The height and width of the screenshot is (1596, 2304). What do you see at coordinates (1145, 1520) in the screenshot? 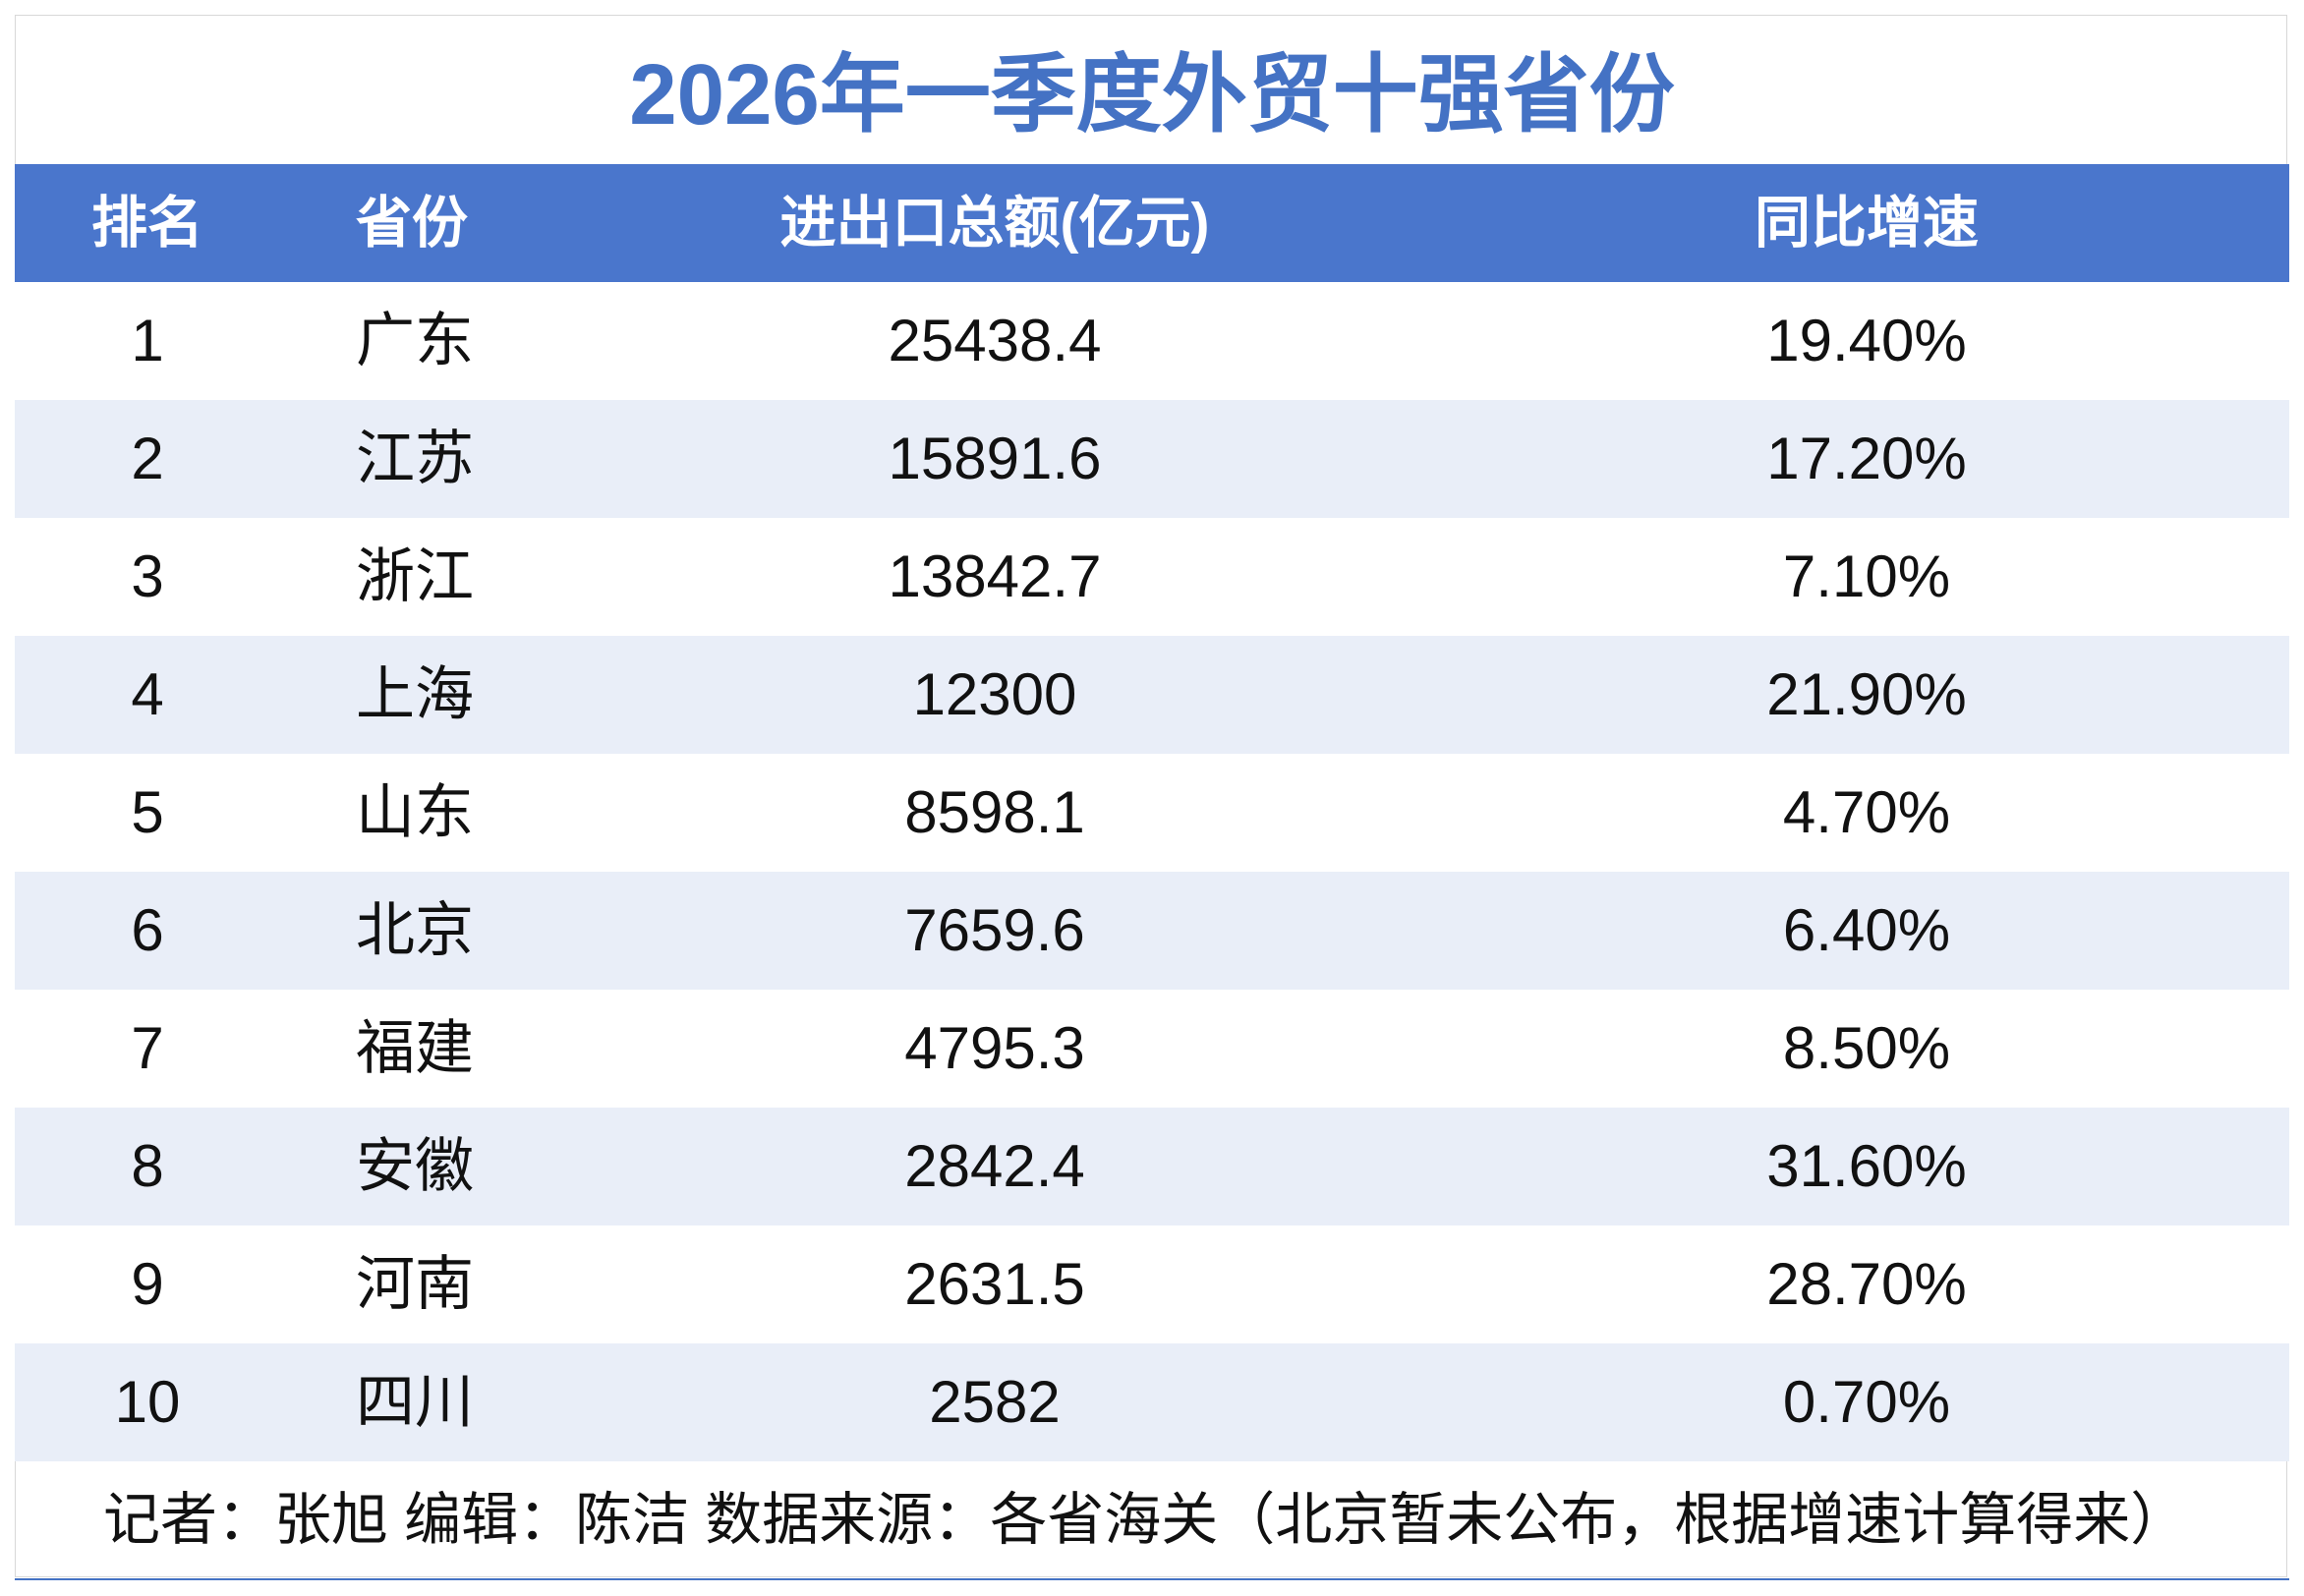
I see `footer: 记者：张旭 编辑：陈洁 数据来源：各省海关（北京暂未公布，根据增速计算得来）` at bounding box center [1145, 1520].